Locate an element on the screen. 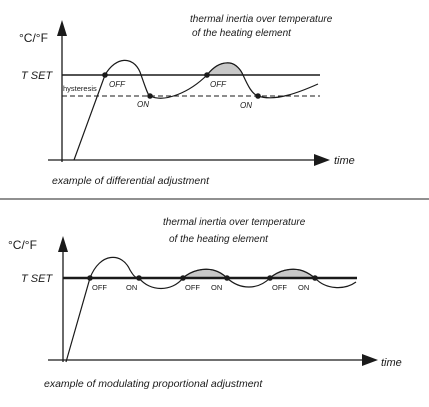  top-caption: example of differential adjustment is located at coordinates (131, 181).